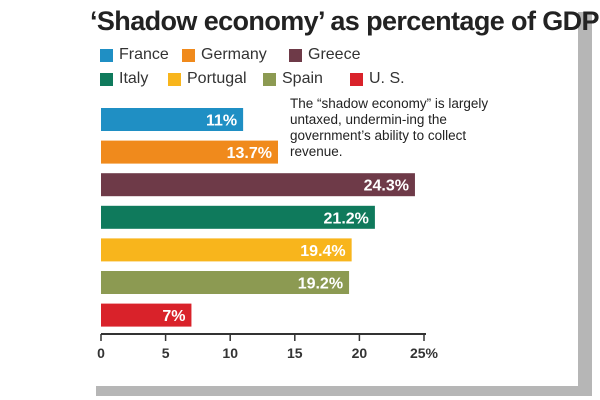 The width and height of the screenshot is (600, 400). Describe the element at coordinates (134, 78) in the screenshot. I see `legend-label: Italy` at that location.